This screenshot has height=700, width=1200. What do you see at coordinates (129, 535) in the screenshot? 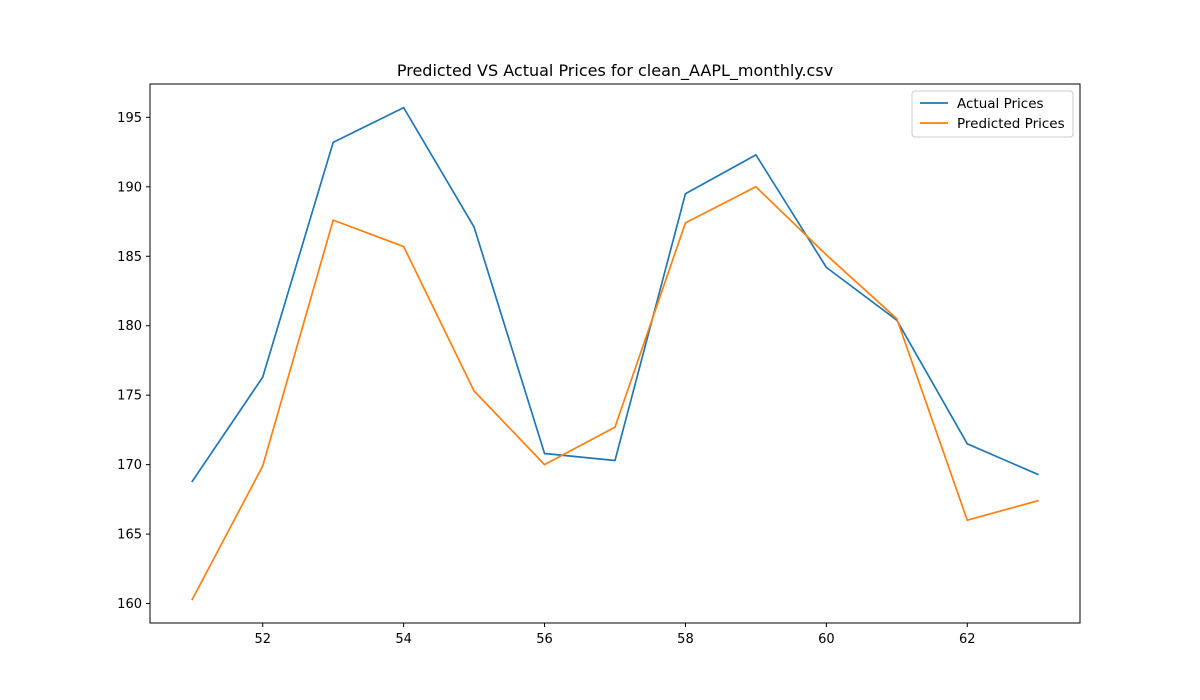
I see `y-tick-label: 165` at bounding box center [129, 535].